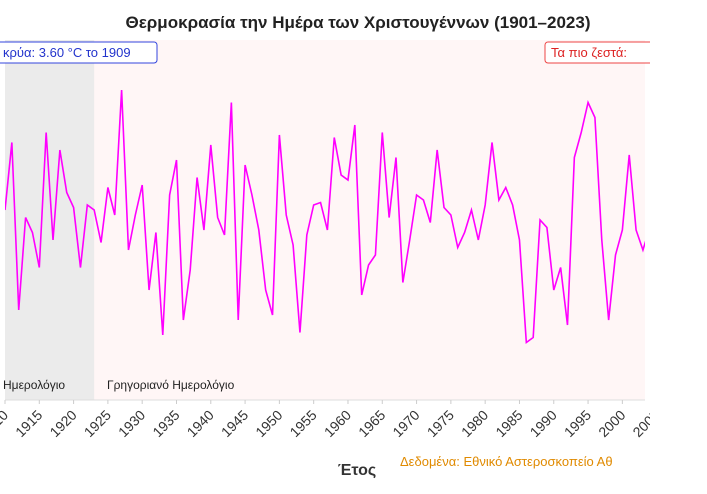 This screenshot has width=707, height=494. I want to click on julian-label: Ημερολόγιο, so click(34, 385).